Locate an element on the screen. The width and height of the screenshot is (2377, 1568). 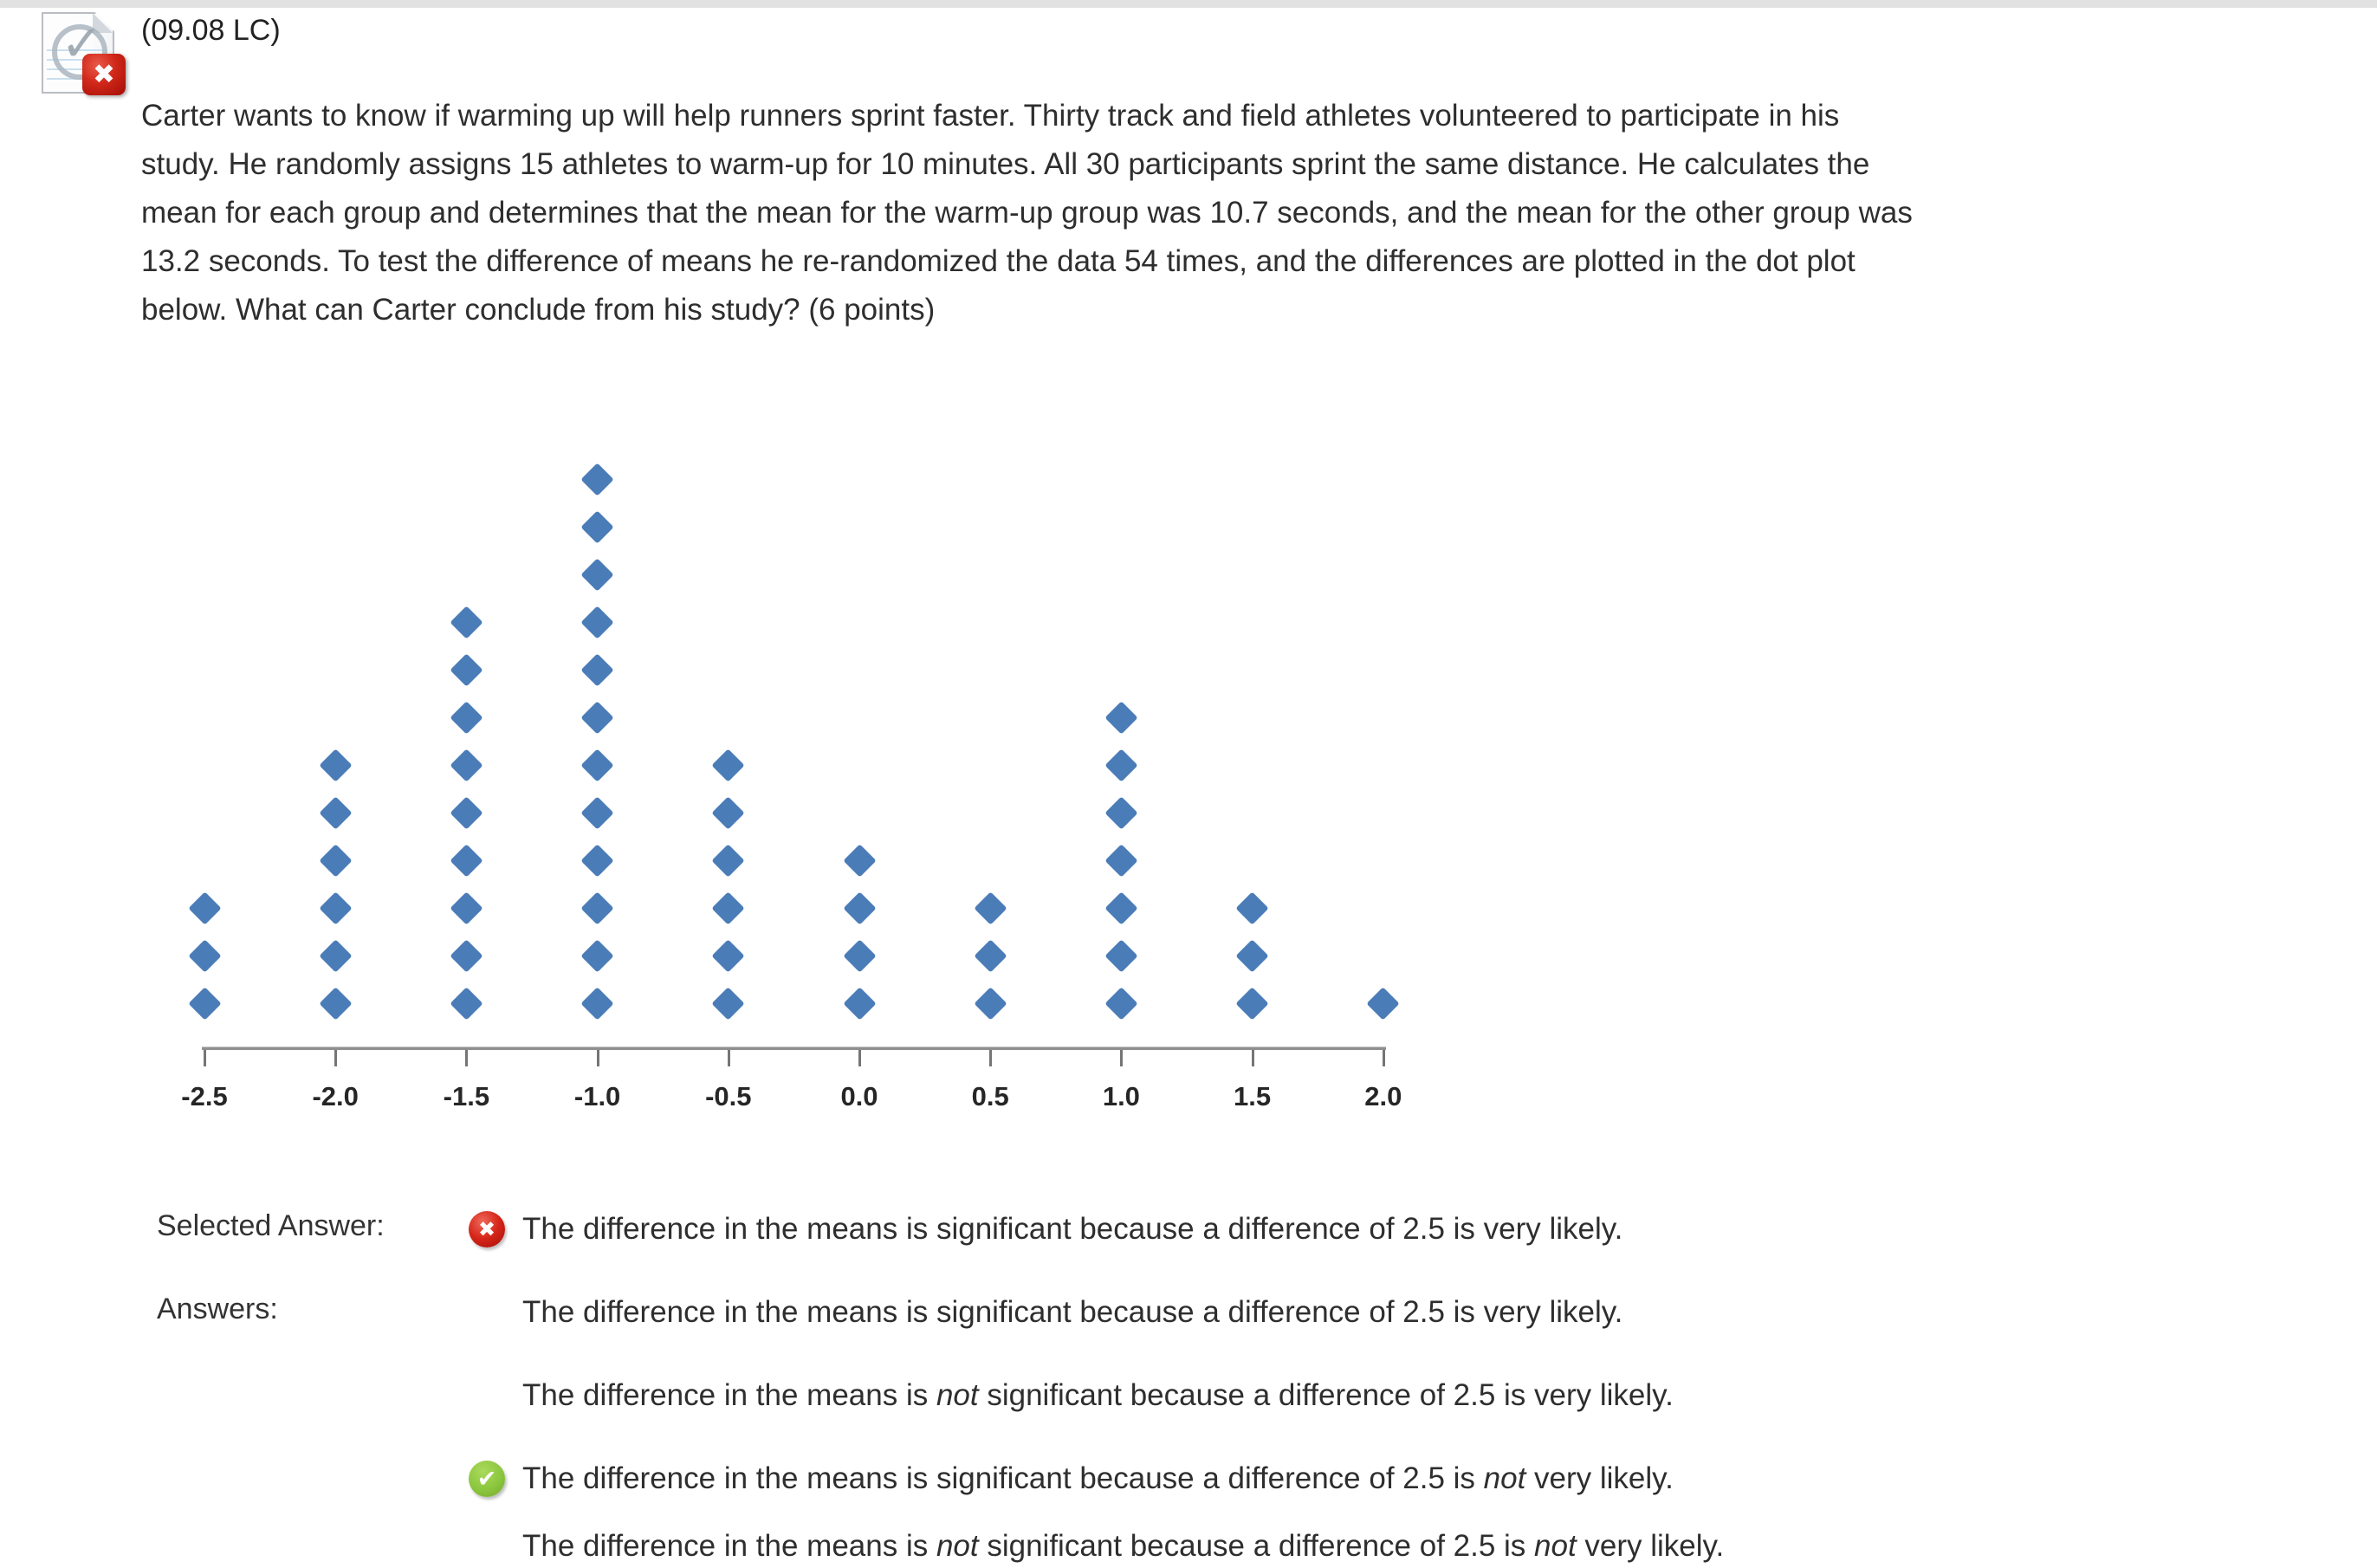
x-axis-tick-label: 0.5 is located at coordinates (990, 1096).